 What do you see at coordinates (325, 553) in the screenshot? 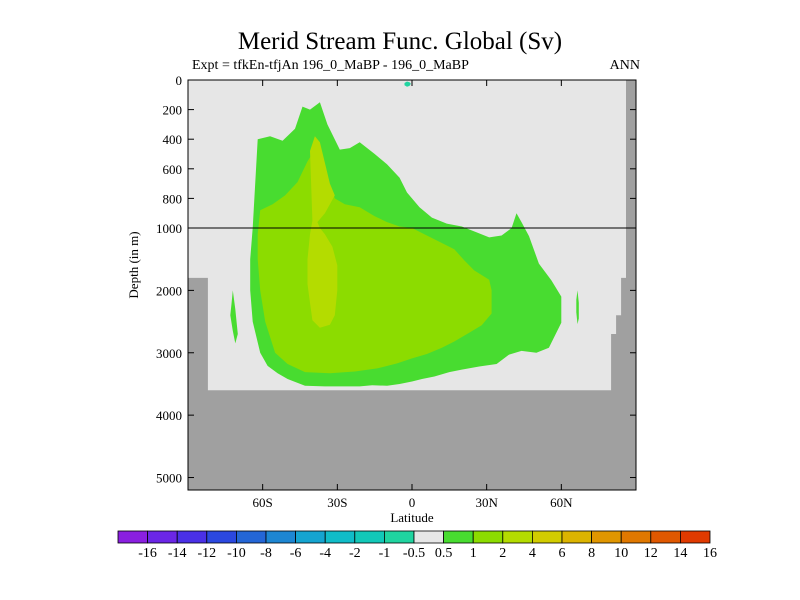
I see `colorbar-label-6: -4` at bounding box center [325, 553].